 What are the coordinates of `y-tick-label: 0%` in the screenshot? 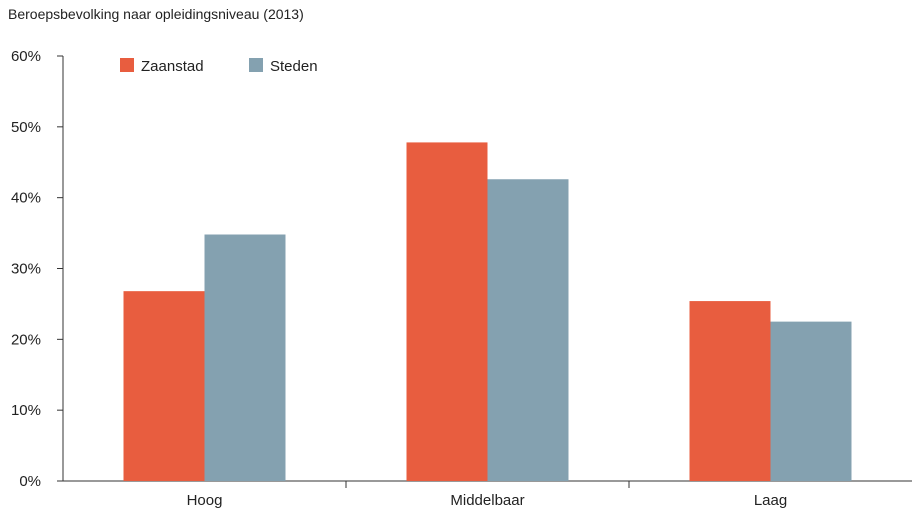 It's located at (30, 481).